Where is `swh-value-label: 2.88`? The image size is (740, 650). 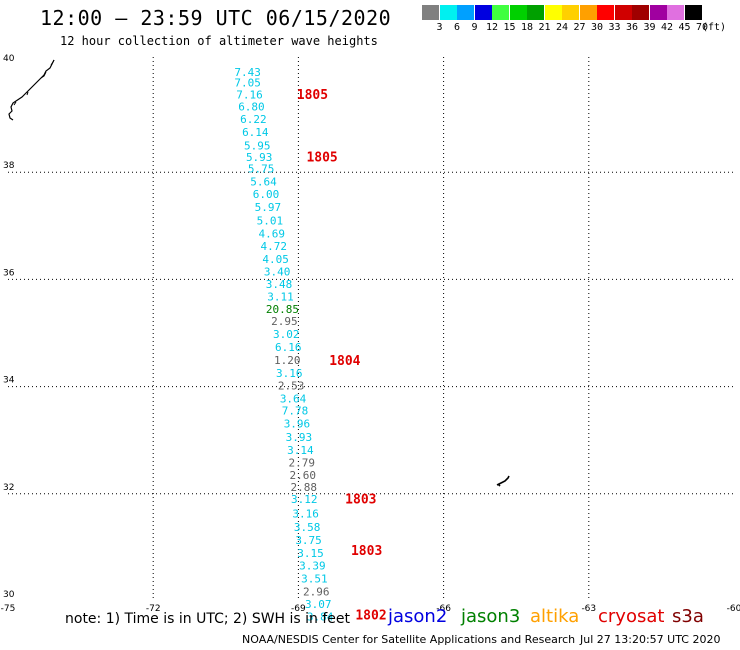 swh-value-label: 2.88 is located at coordinates (303, 487).